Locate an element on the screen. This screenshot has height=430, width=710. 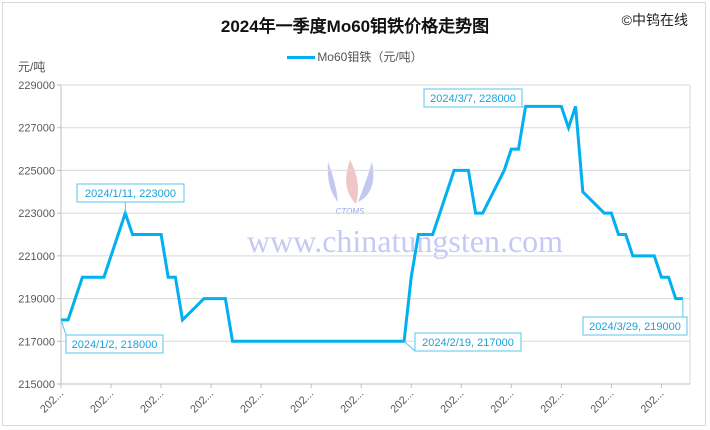
y-tick-label: 225000 is located at coordinates (36, 171).